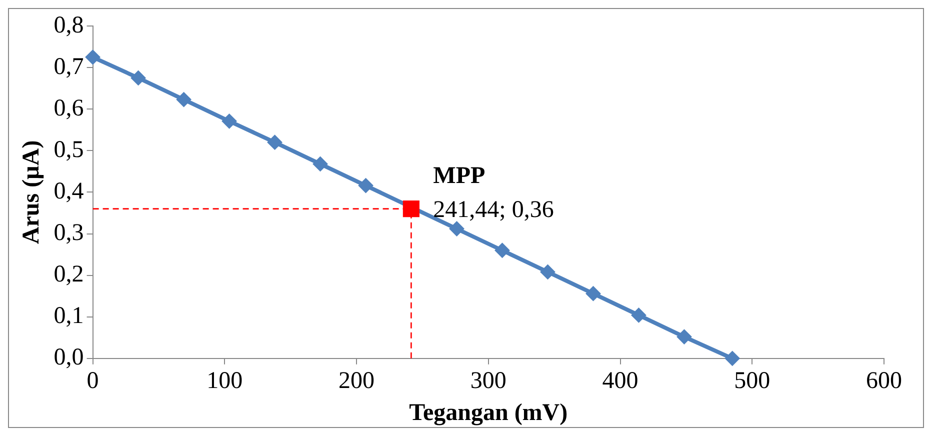 The image size is (932, 436). I want to click on y-tick-label: 0,5, so click(69, 149).